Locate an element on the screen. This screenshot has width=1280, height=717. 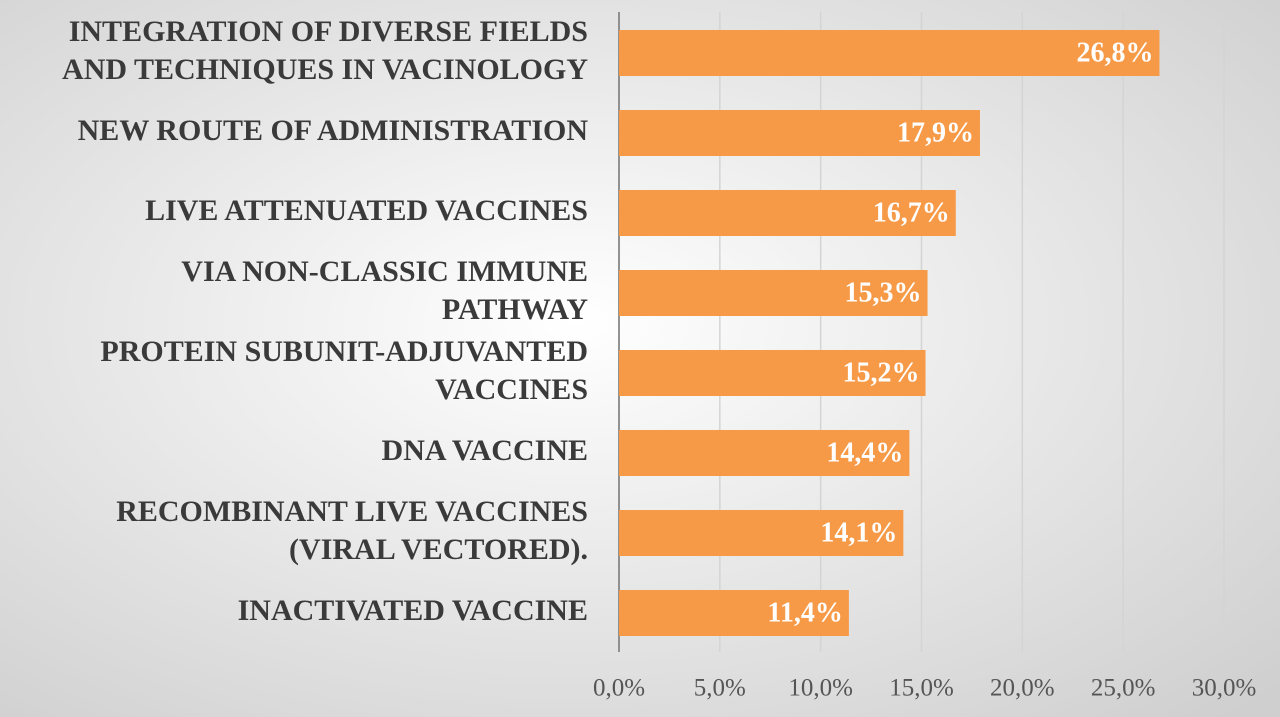
category-label: NEW ROUTE OF ADMINISTRATION is located at coordinates (333, 130).